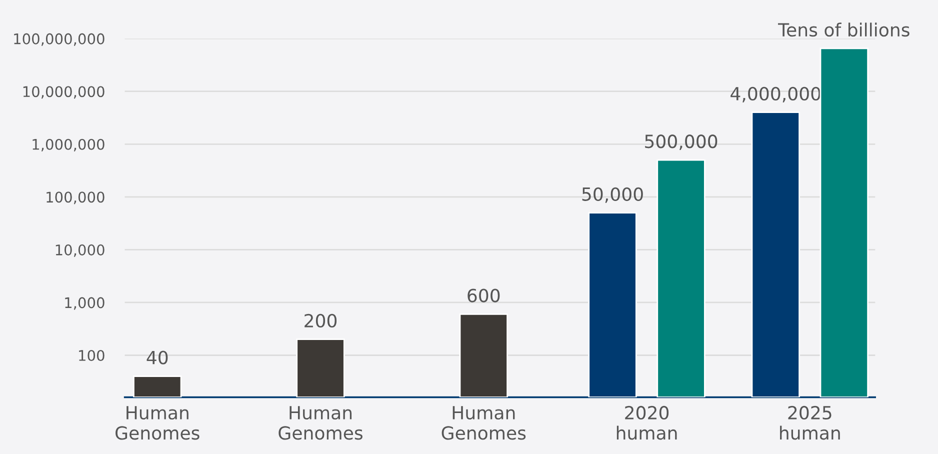 The height and width of the screenshot is (454, 938). Describe the element at coordinates (84, 303) in the screenshot. I see `y-tick-label: 1,000` at that location.